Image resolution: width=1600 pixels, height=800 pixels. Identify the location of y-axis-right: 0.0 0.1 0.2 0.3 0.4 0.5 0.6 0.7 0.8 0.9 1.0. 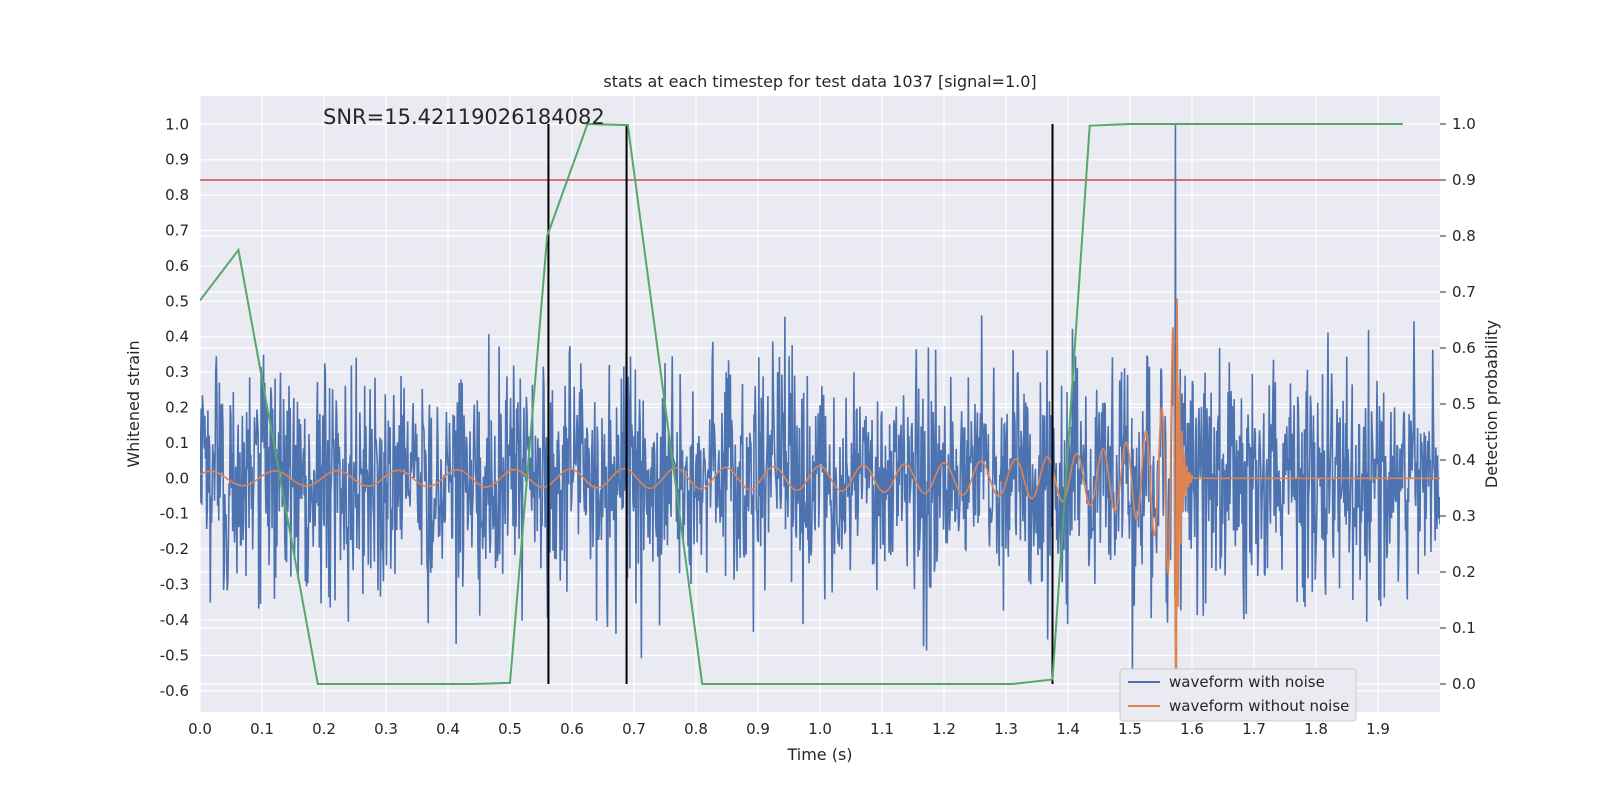
(1458, 404).